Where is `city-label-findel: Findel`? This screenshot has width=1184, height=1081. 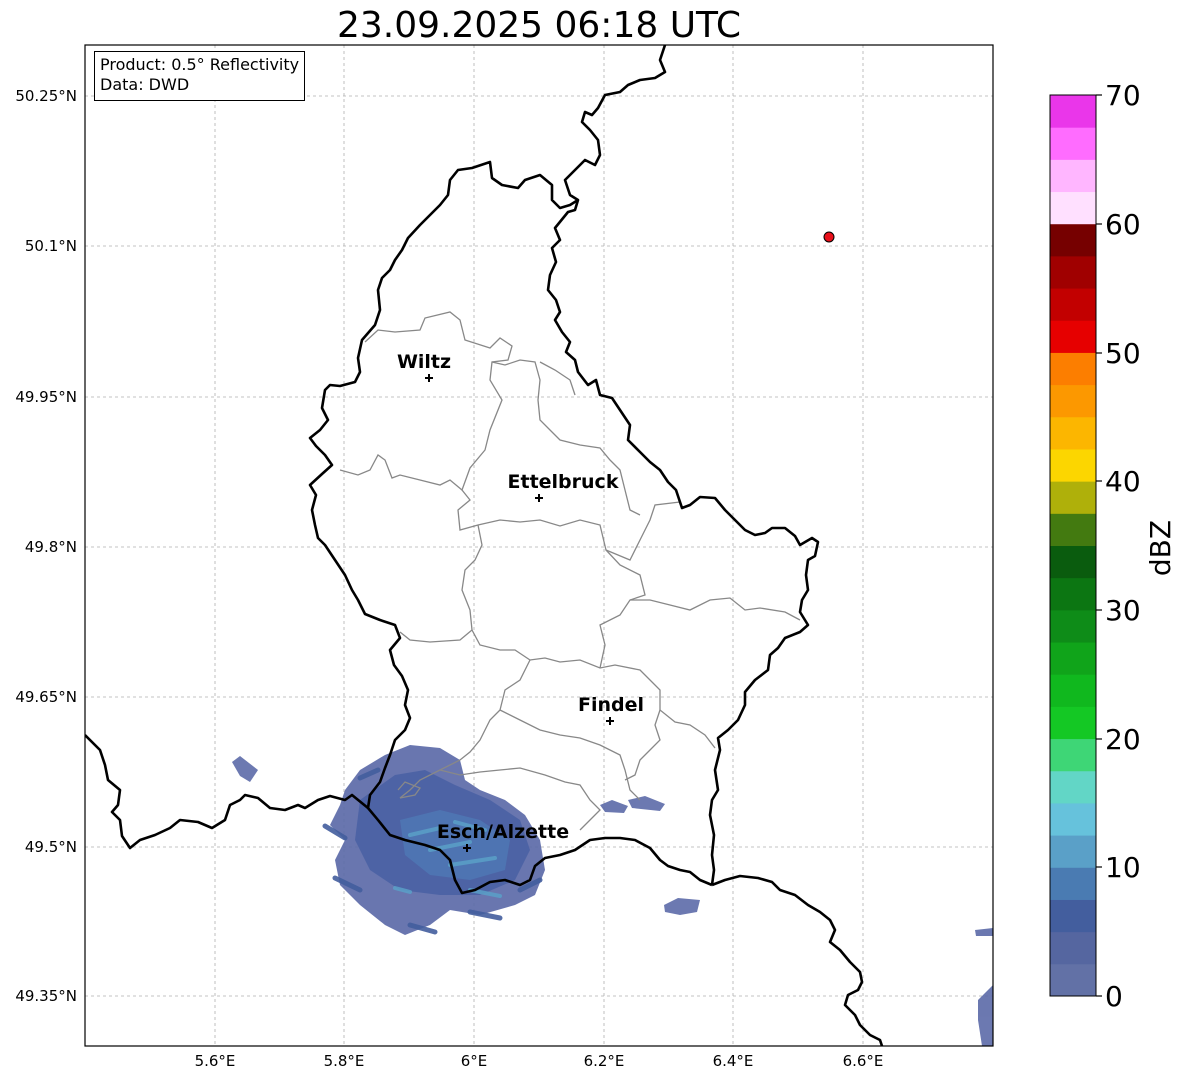
city-label-findel: Findel is located at coordinates (611, 705).